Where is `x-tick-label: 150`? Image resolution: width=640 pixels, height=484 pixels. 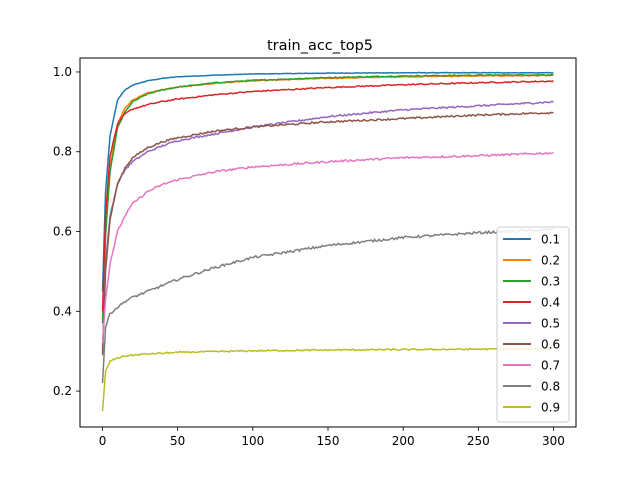 x-tick-label: 150 is located at coordinates (328, 441).